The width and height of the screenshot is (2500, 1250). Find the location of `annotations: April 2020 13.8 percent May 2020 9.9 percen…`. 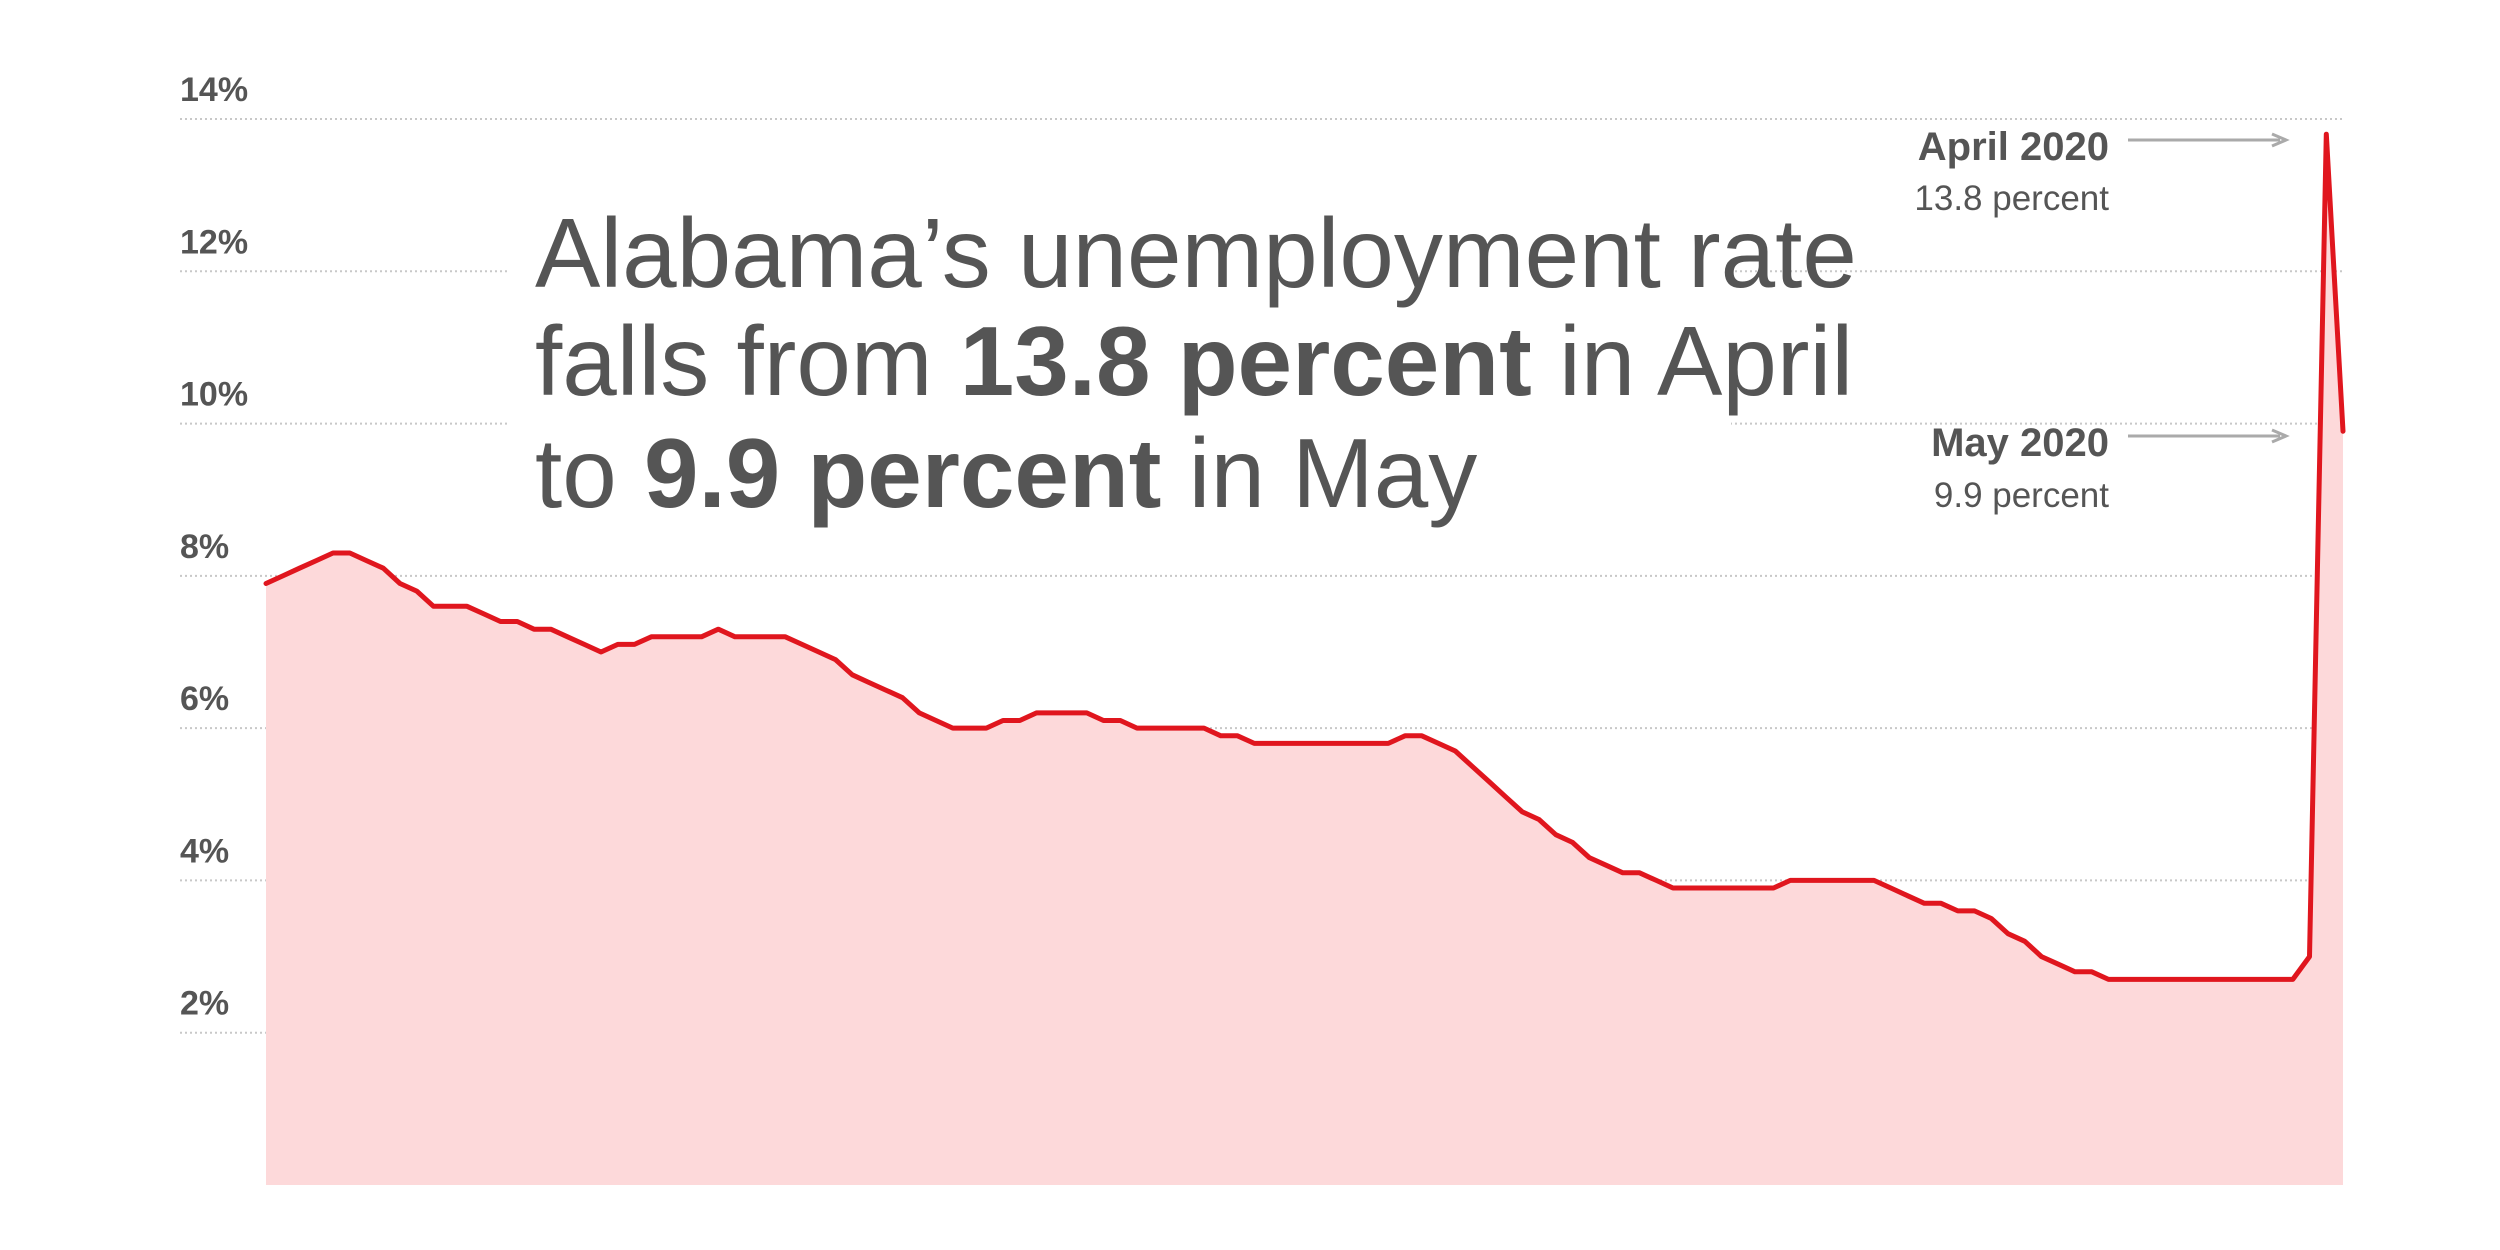

annotations: April 2020 13.8 percent May 2020 9.9 percen… is located at coordinates (2102, 320).